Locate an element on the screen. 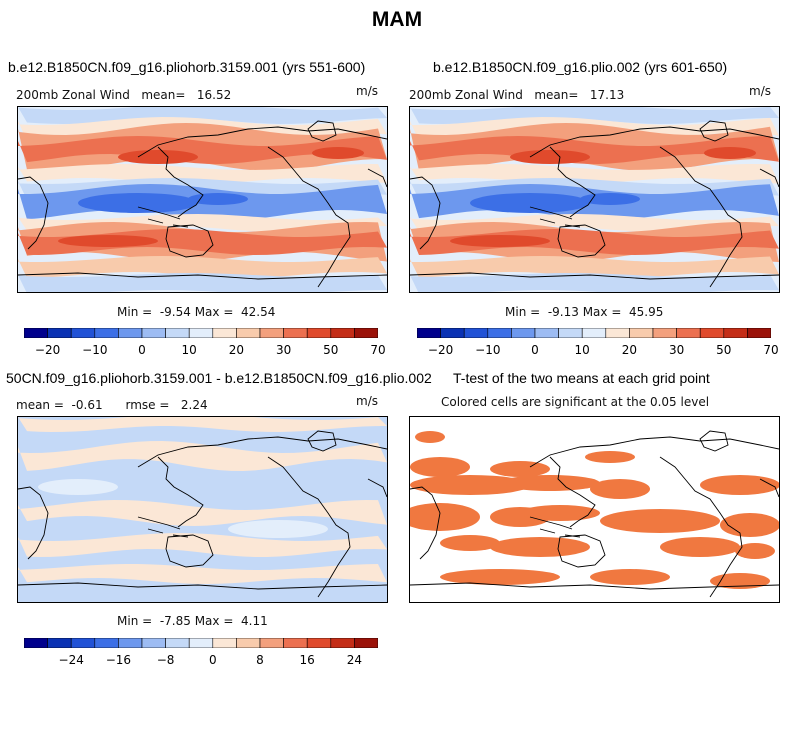  panel-3-map is located at coordinates (202, 509).